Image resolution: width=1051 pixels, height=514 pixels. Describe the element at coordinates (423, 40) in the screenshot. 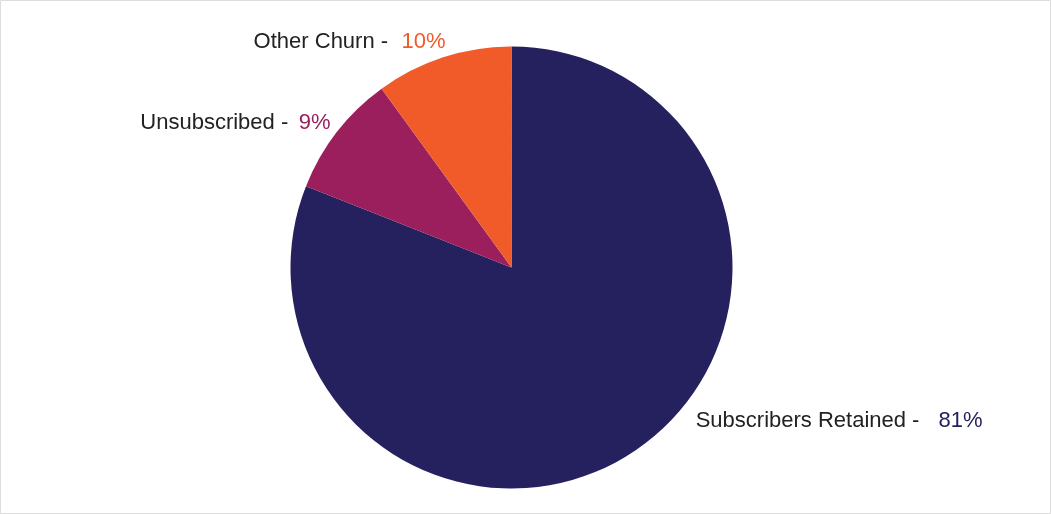

I see `data-label: 10%` at that location.